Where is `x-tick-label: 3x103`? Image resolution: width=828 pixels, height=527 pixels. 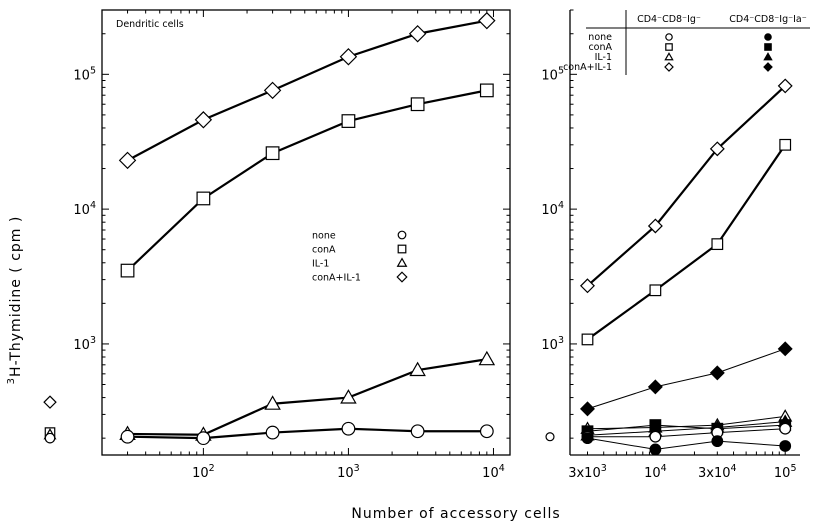
x-tick-label: 3x103 is located at coordinates (587, 472).